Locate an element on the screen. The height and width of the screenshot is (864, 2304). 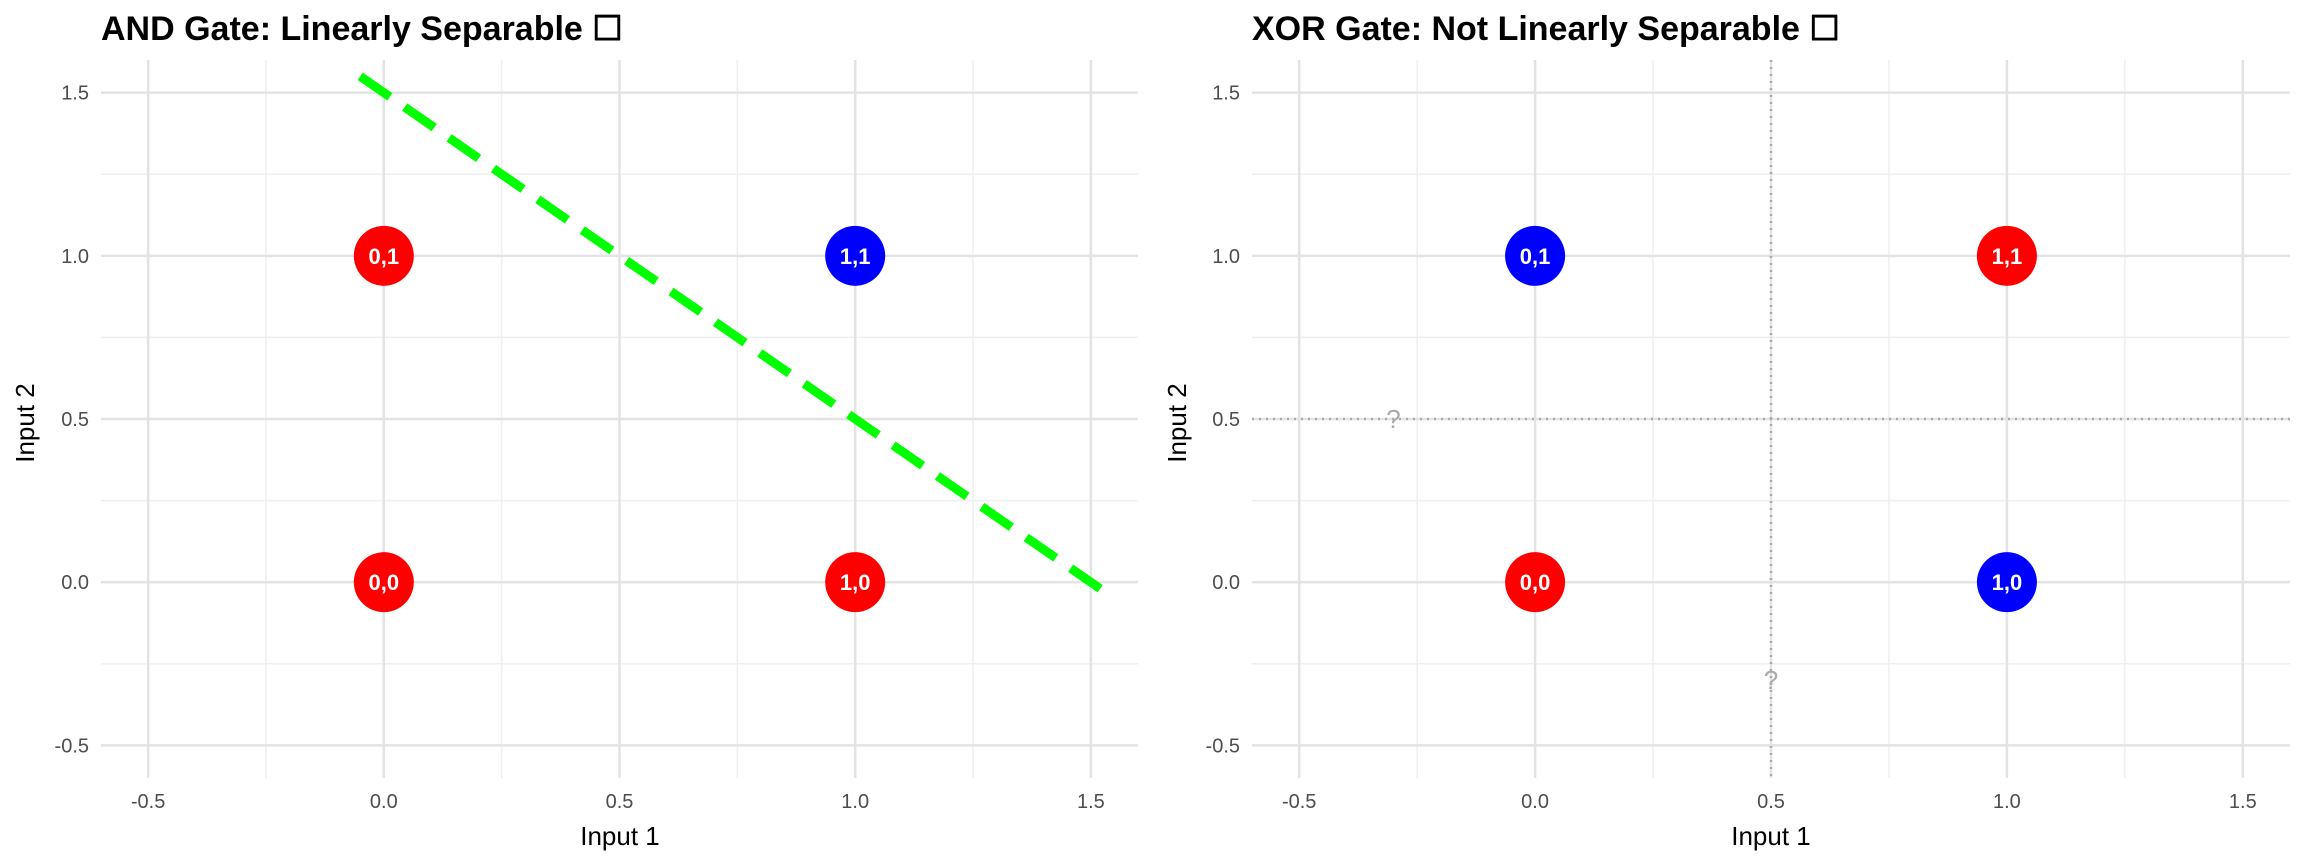
and-point-label-1-0: 1,0 is located at coordinates (855, 582).